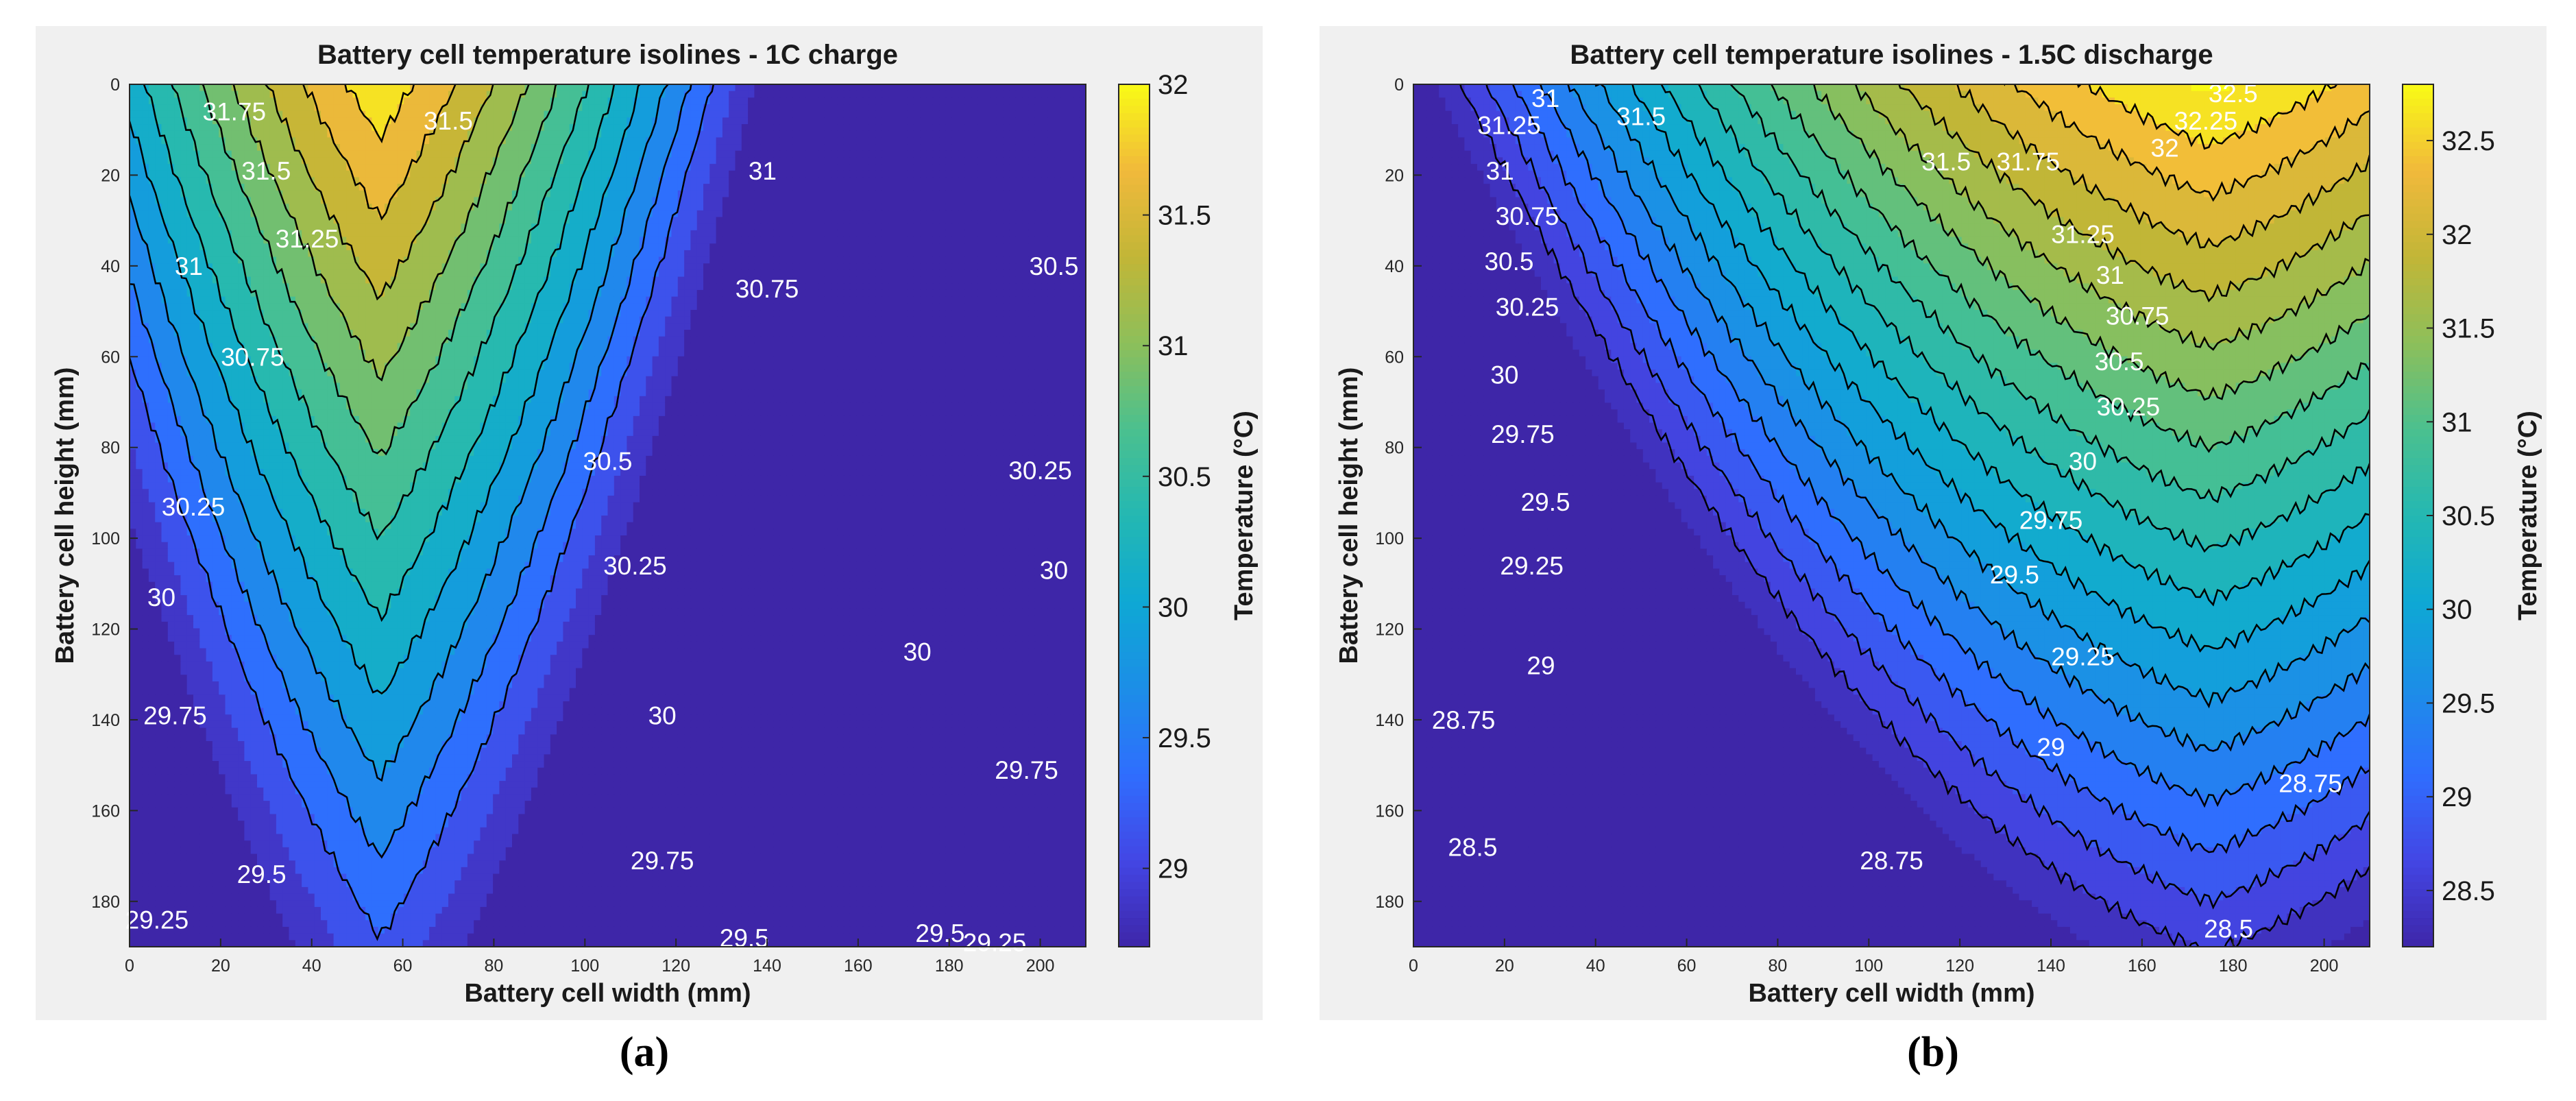  I want to click on contour-label: 30.25, so click(1040, 471).